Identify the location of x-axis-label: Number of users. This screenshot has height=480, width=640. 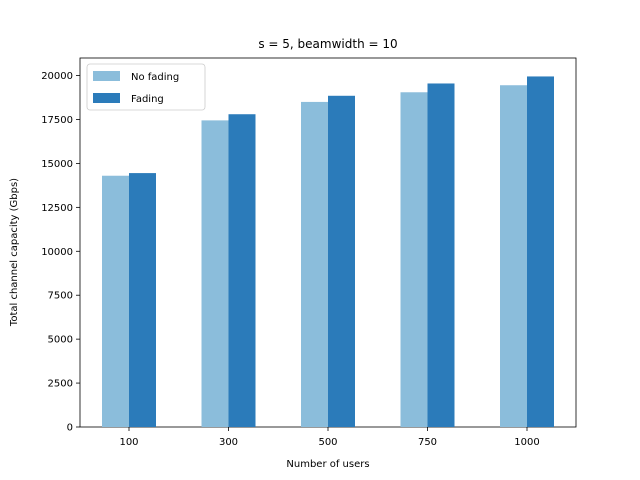
(327, 464).